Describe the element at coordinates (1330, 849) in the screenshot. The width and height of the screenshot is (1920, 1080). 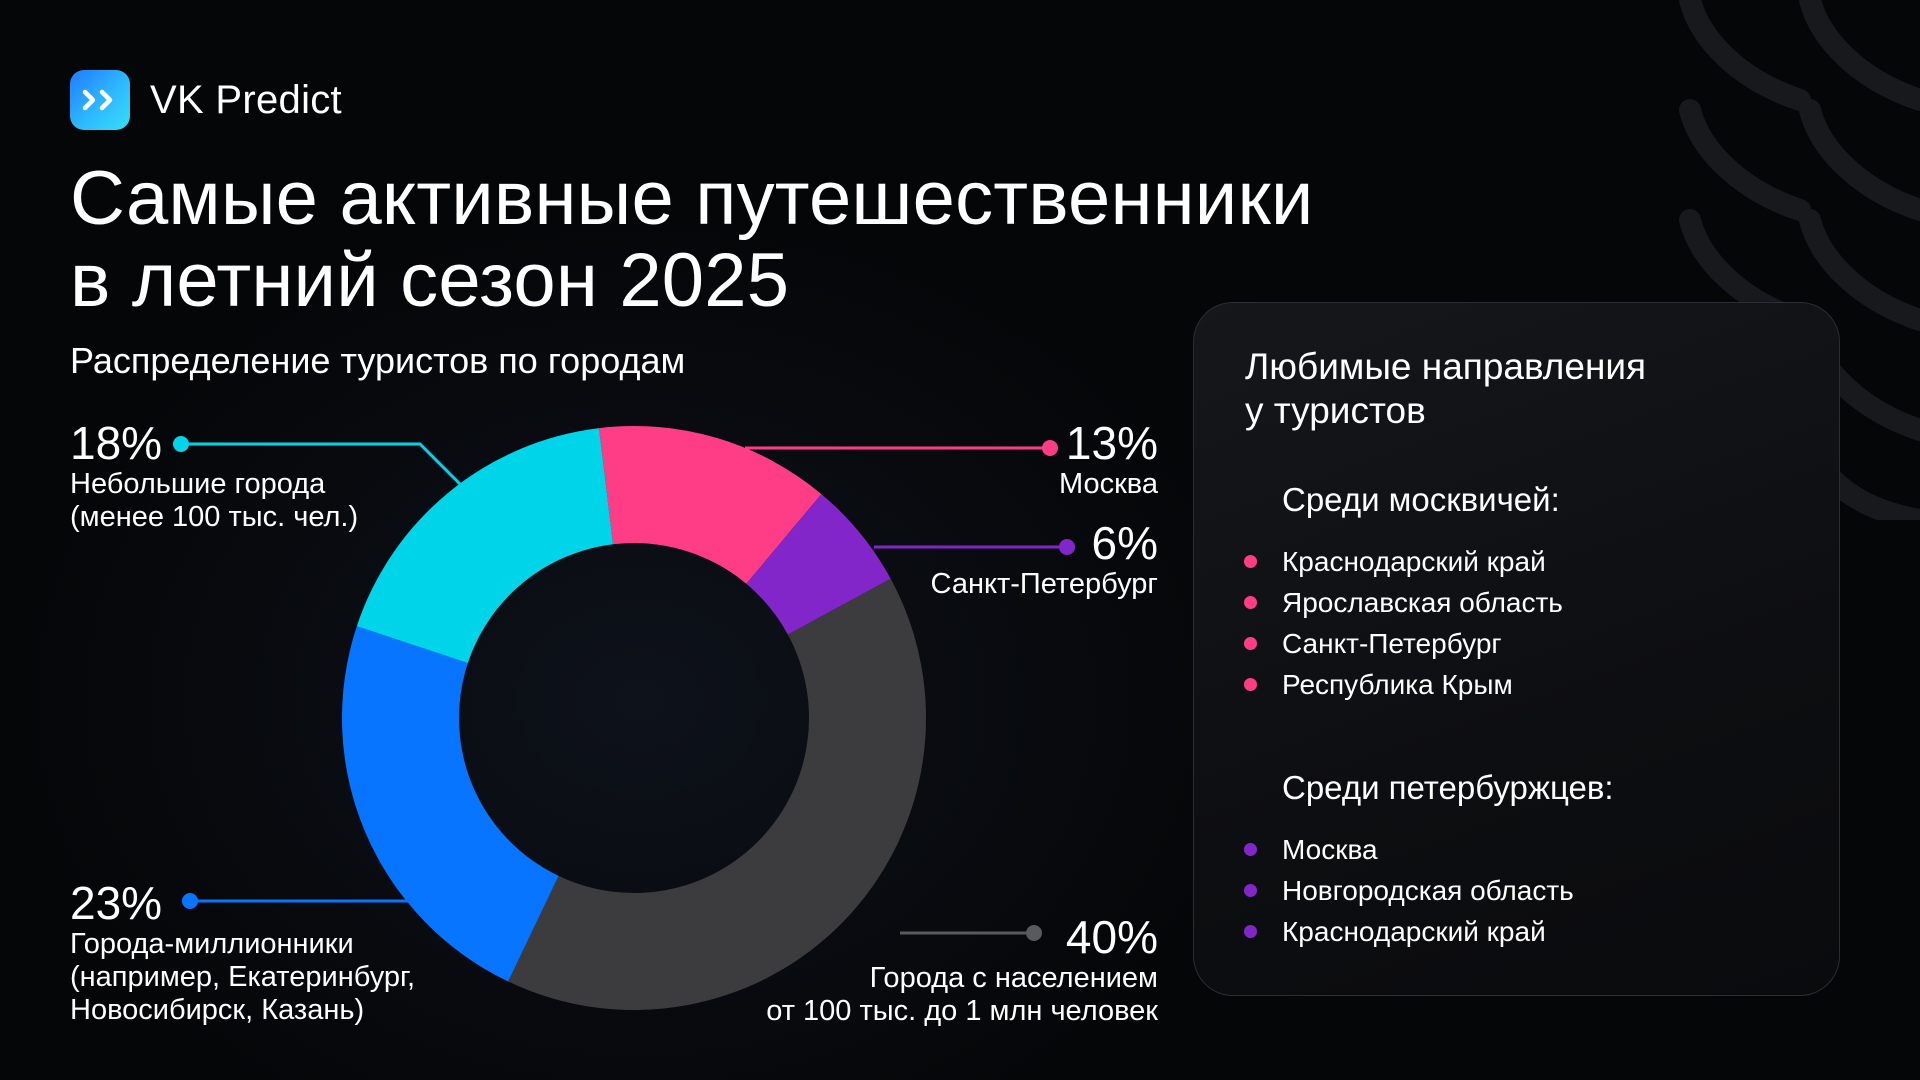
I see `list-item-label: Москва` at that location.